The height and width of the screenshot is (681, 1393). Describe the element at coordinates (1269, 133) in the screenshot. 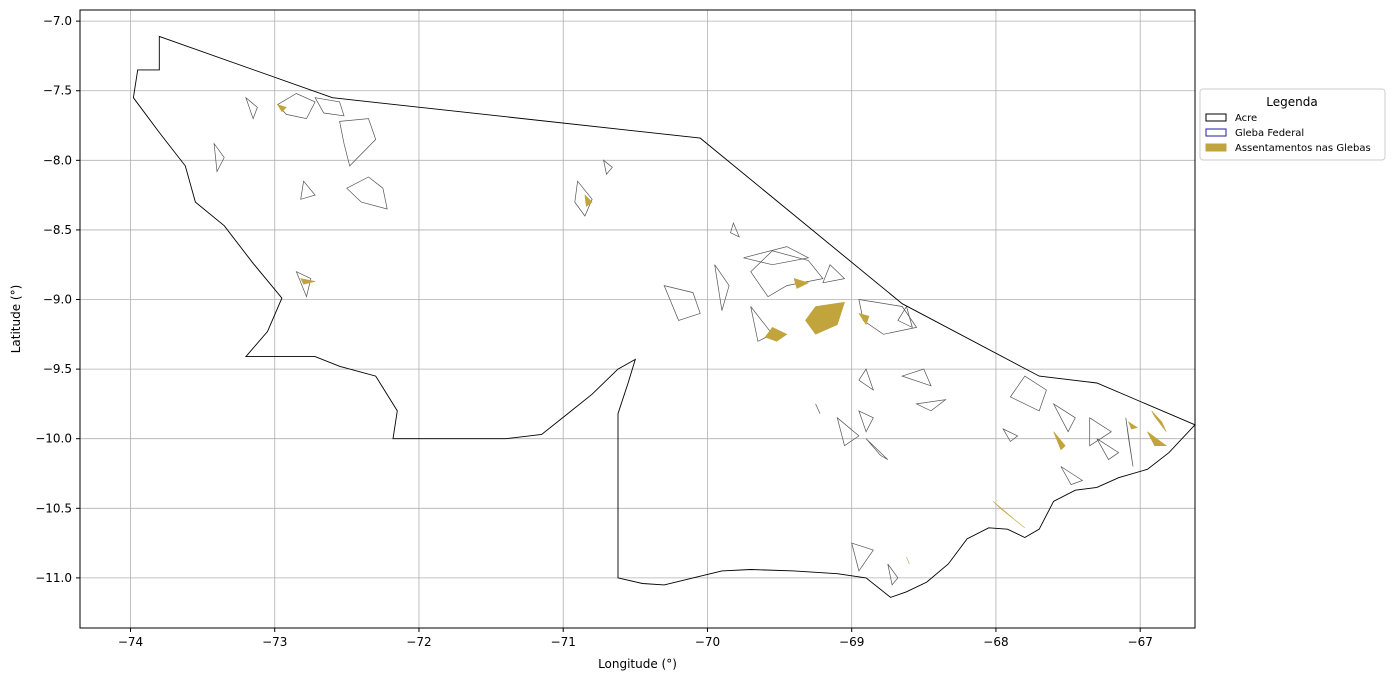

I see `legend-label-gleba: Gleba Federal` at that location.